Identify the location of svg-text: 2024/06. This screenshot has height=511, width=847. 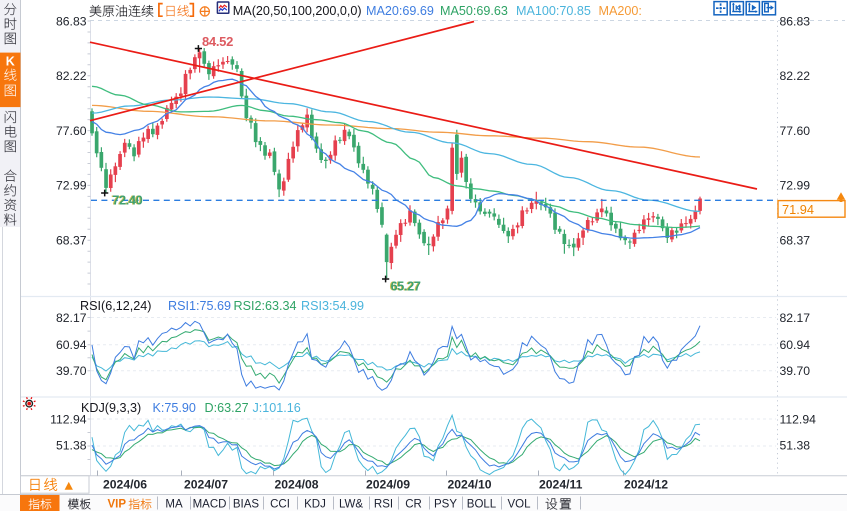
(125, 485).